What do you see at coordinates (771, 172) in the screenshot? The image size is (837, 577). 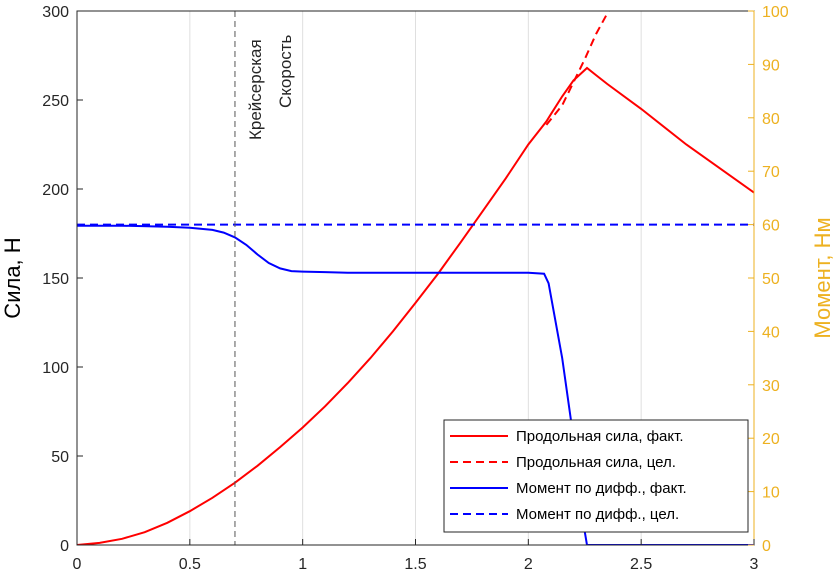 I see `y-right-tick-label: 70` at bounding box center [771, 172].